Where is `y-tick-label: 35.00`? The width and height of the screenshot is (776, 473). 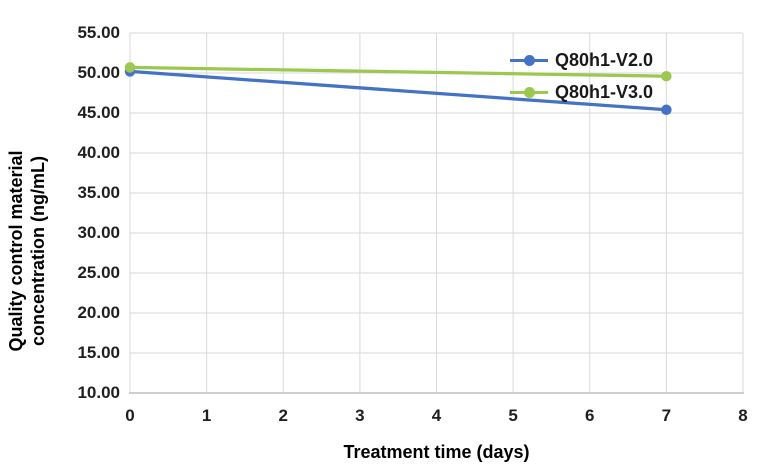
y-tick-label: 35.00 is located at coordinates (98, 192).